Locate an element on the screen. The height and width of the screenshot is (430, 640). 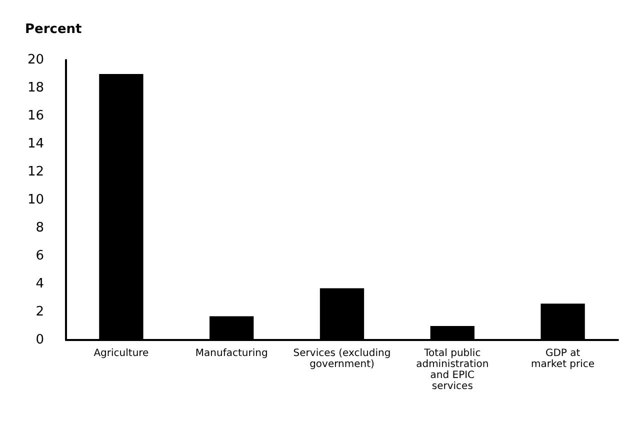
x-tick-label: GDP at market price is located at coordinates (563, 359).